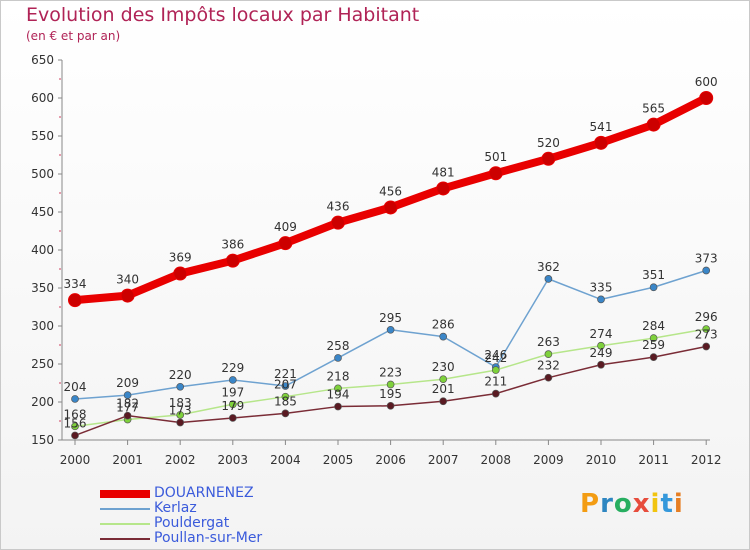 This screenshot has height=550, width=750. What do you see at coordinates (232, 245) in the screenshot?
I see `data-label-douarnenez: 386` at bounding box center [232, 245].